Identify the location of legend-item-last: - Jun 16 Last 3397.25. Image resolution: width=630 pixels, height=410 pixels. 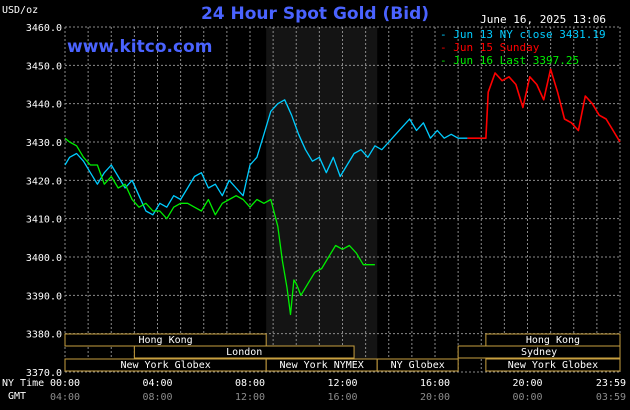
(523, 60).